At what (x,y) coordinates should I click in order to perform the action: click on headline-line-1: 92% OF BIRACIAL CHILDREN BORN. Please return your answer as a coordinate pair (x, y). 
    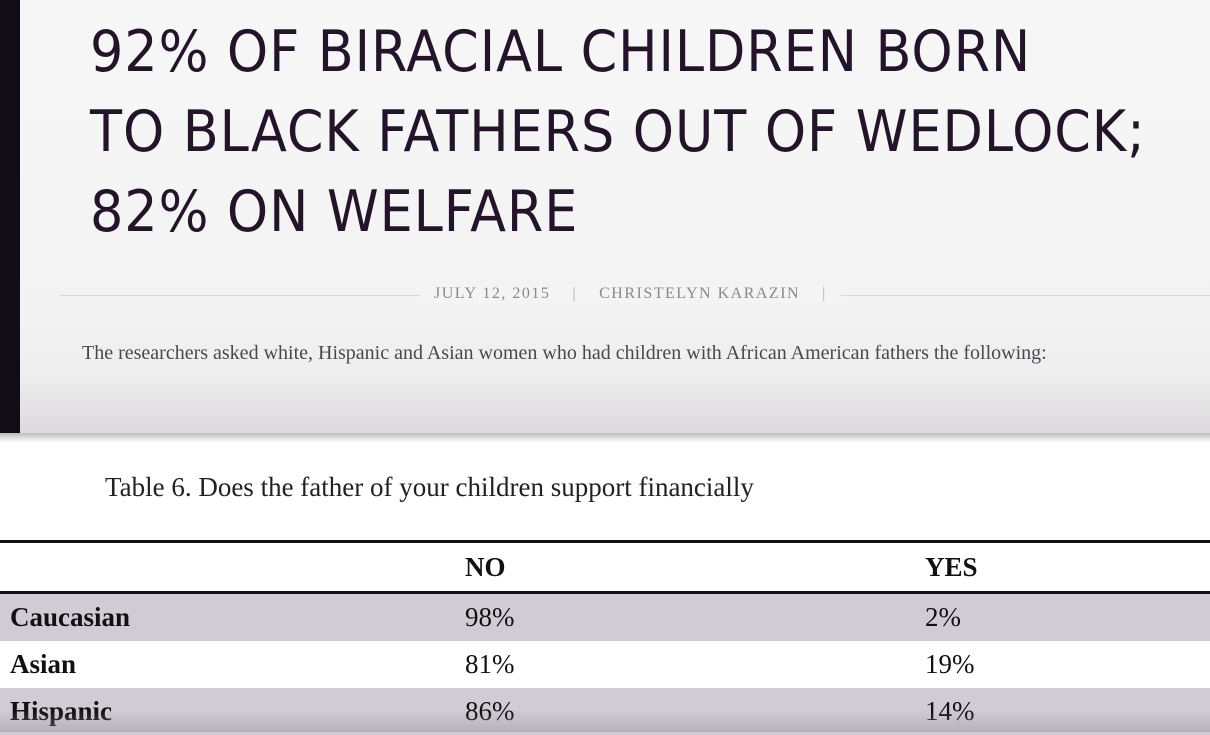
    Looking at the image, I should click on (561, 52).